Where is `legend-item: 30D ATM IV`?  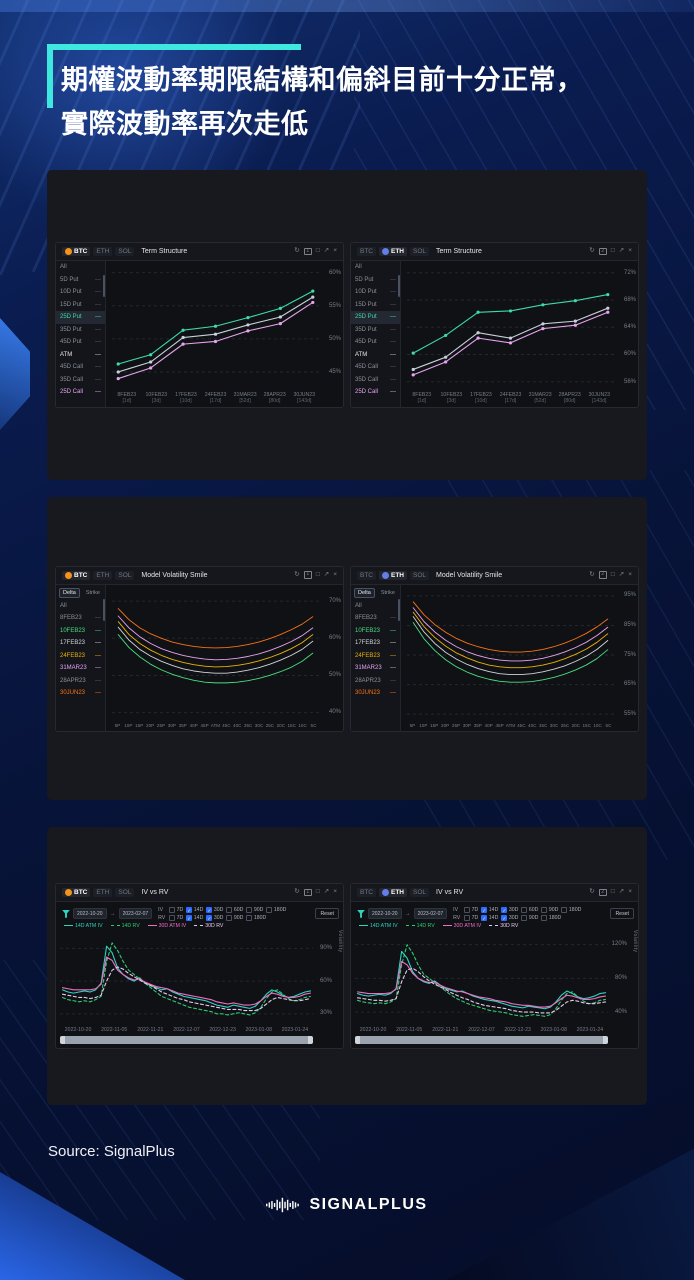
legend-item: 30D ATM IV is located at coordinates (461, 926).